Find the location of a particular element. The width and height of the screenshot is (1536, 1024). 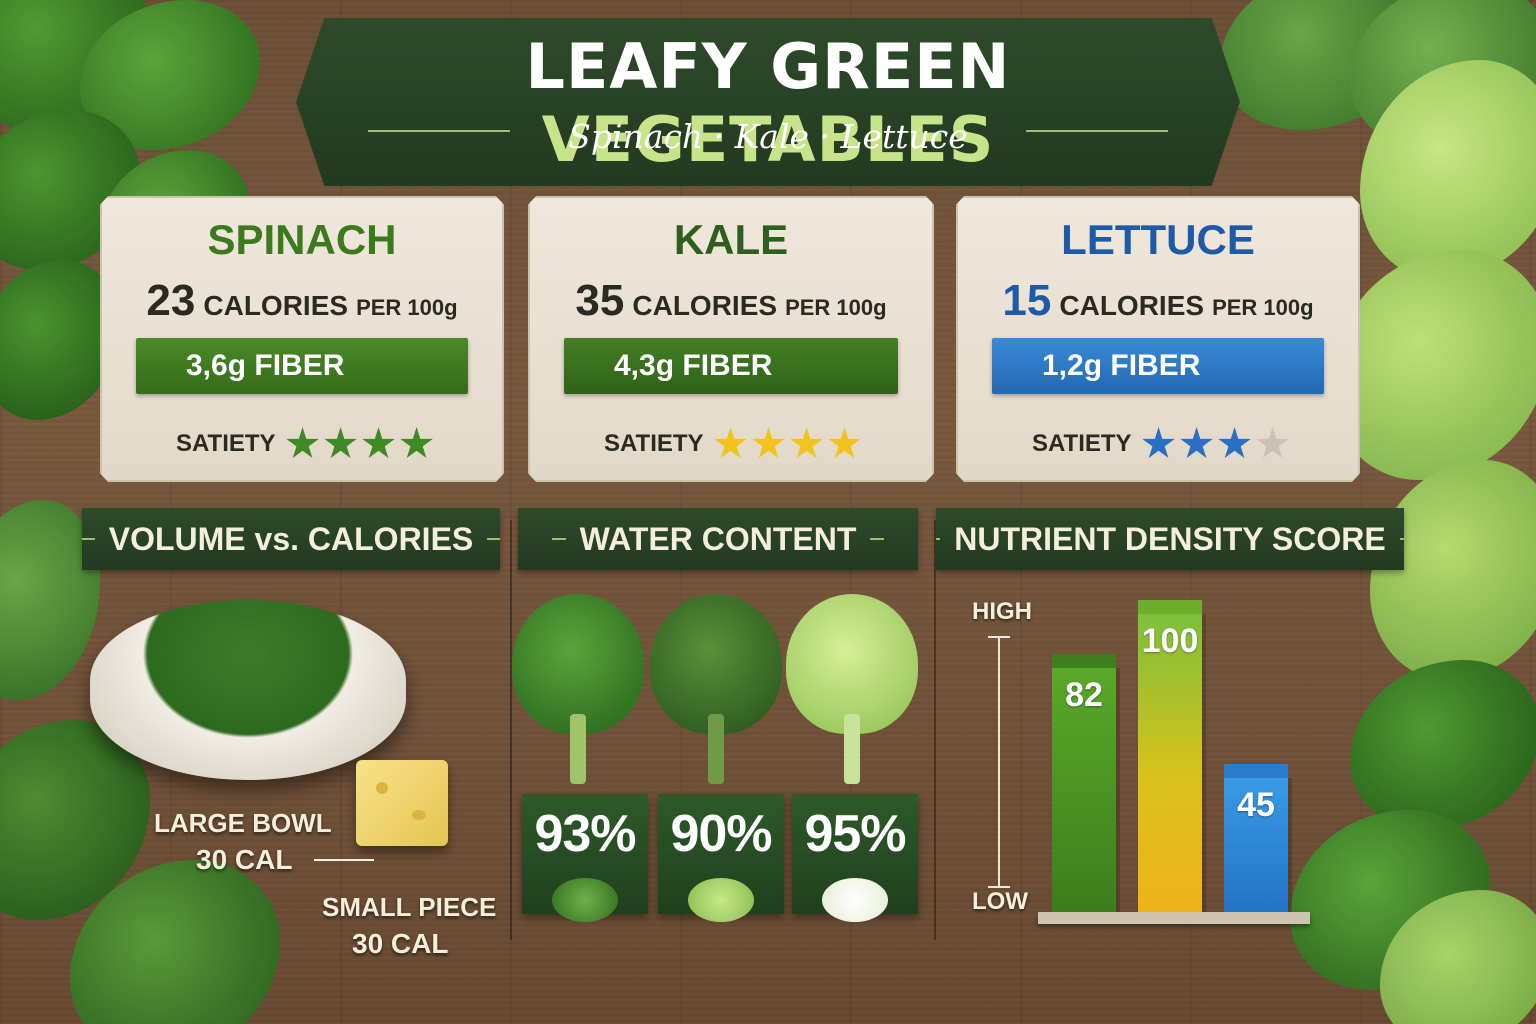

small-piece-calories: 30 CAL is located at coordinates (400, 943).